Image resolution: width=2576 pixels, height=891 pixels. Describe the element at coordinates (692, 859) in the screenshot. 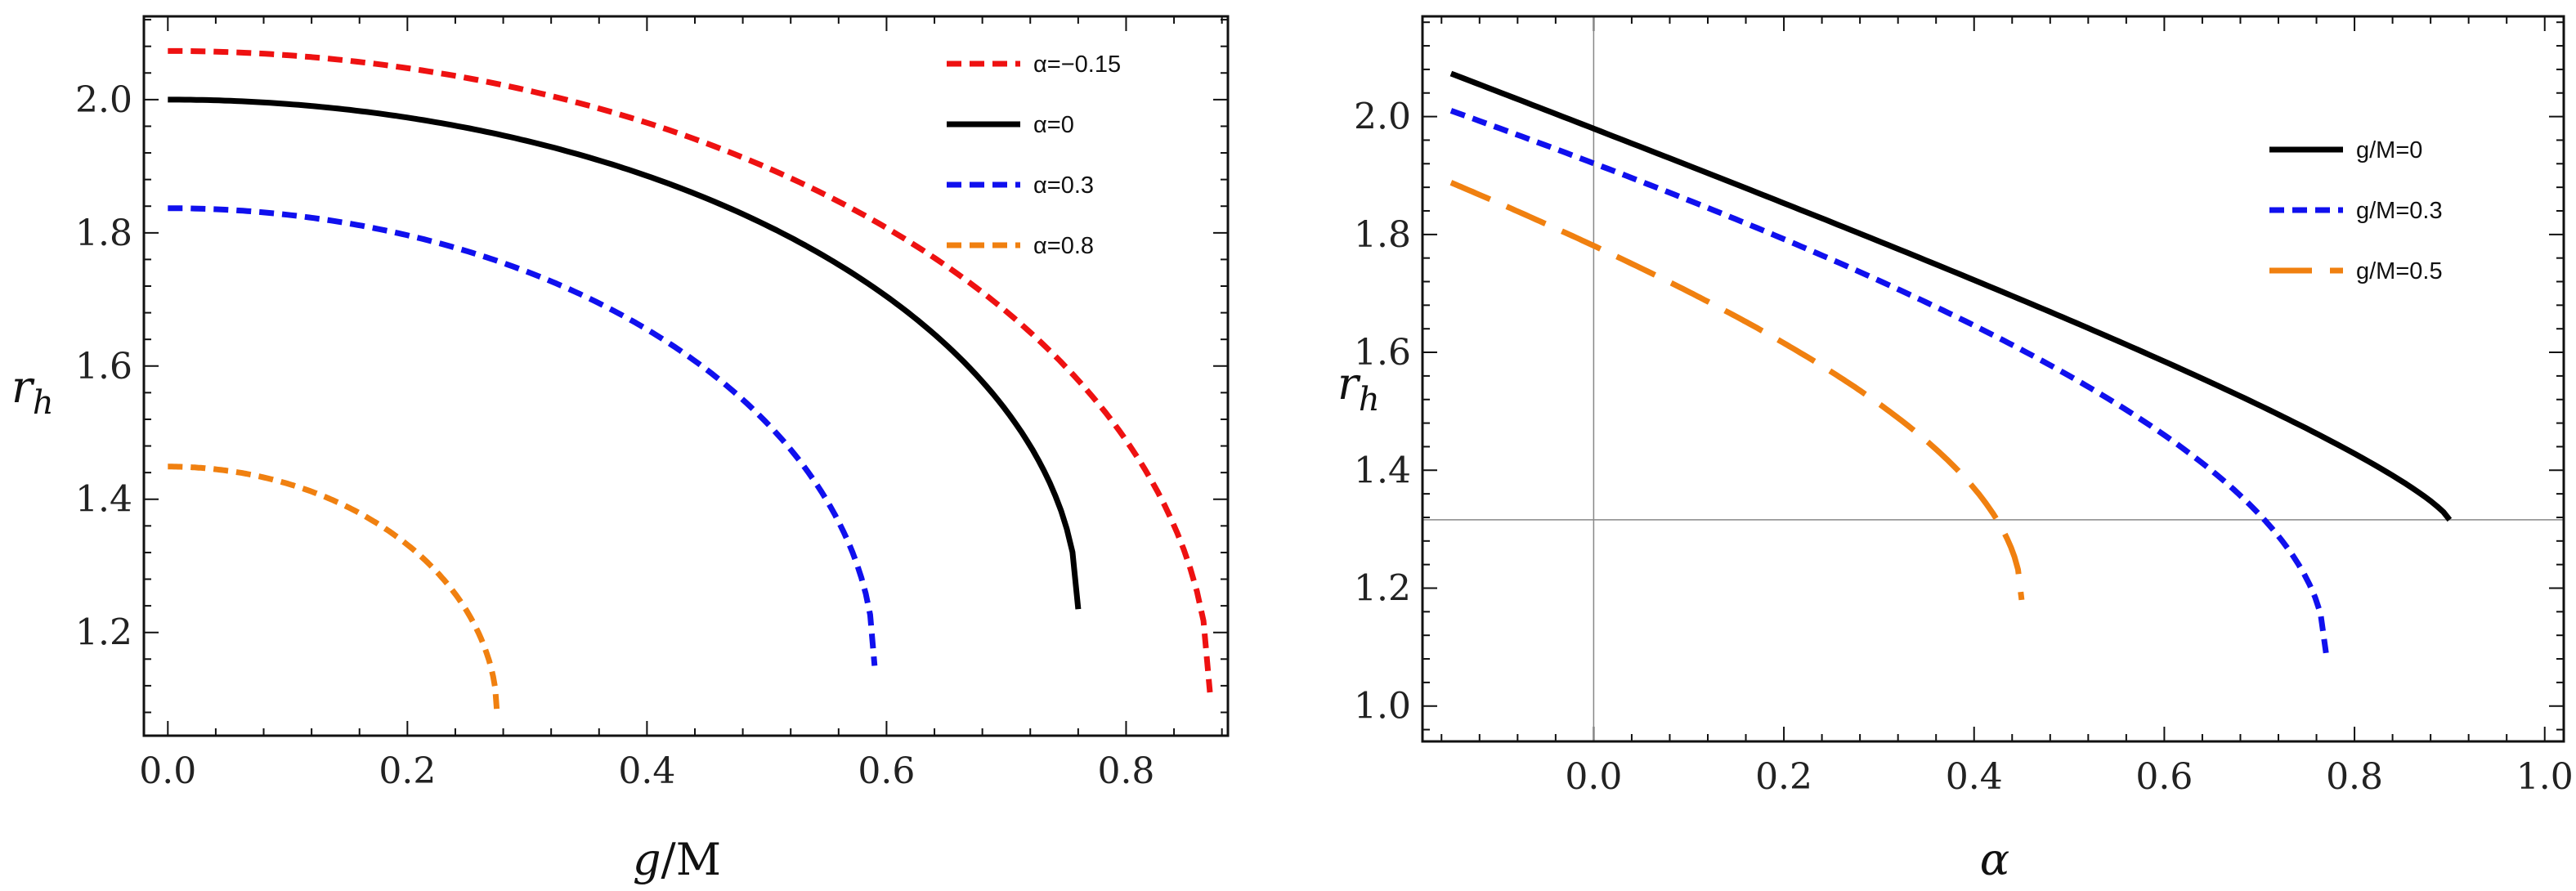

I see `xlabel-left-unit: /M` at that location.